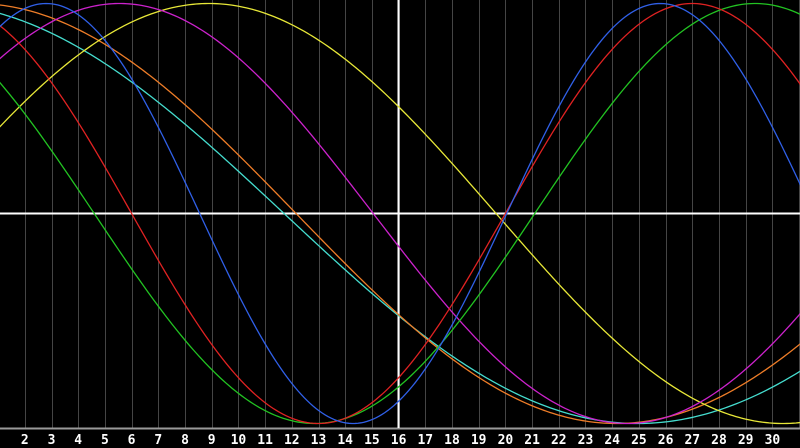 The image size is (800, 448). I want to click on x-tick-label: 29, so click(746, 440).